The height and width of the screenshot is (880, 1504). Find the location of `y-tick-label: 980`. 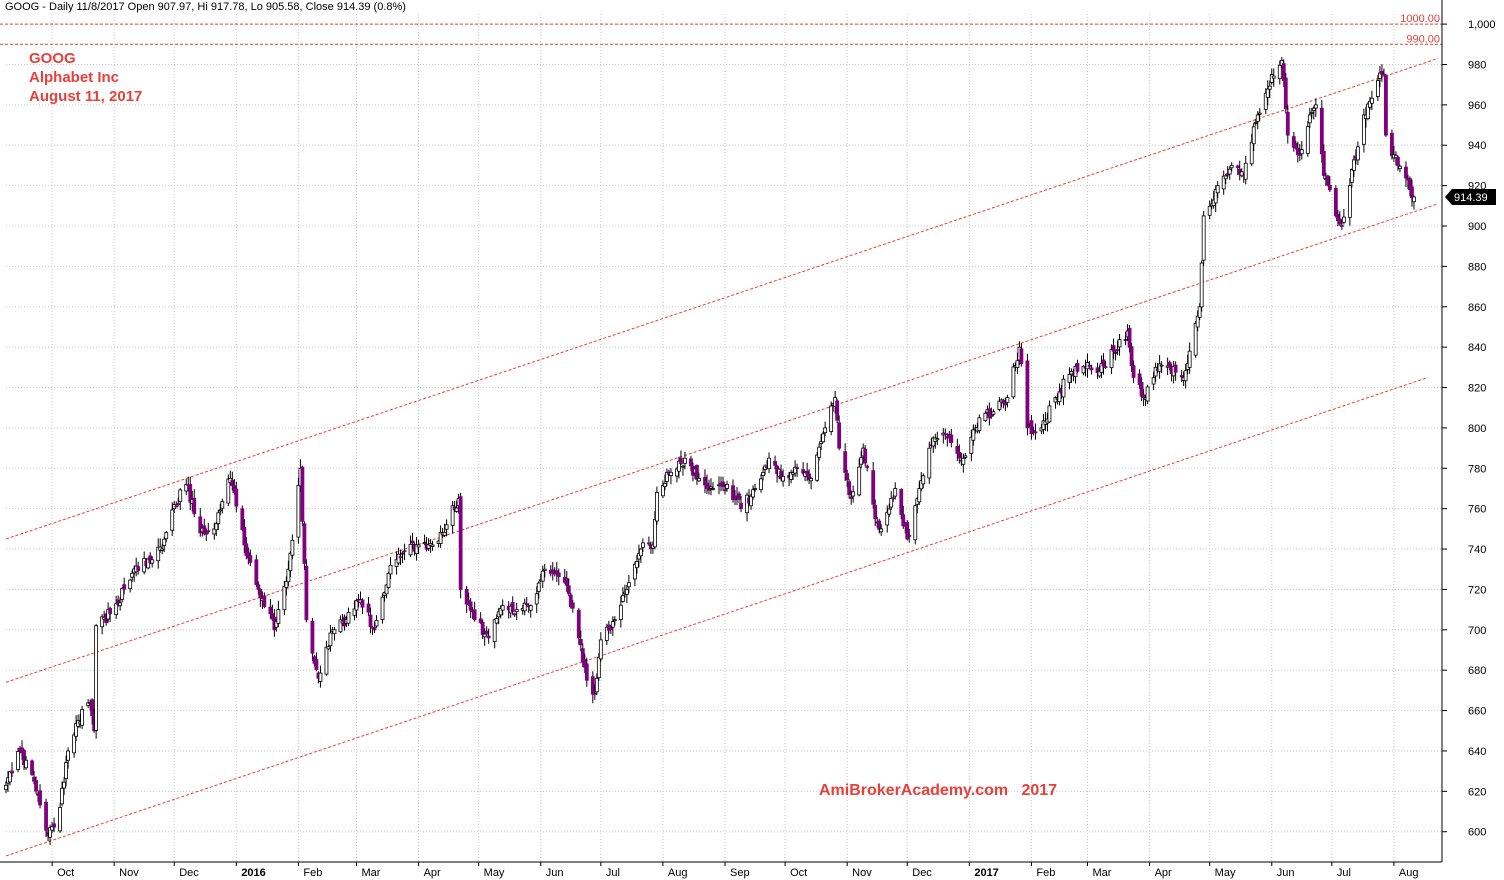

y-tick-label: 980 is located at coordinates (1477, 65).